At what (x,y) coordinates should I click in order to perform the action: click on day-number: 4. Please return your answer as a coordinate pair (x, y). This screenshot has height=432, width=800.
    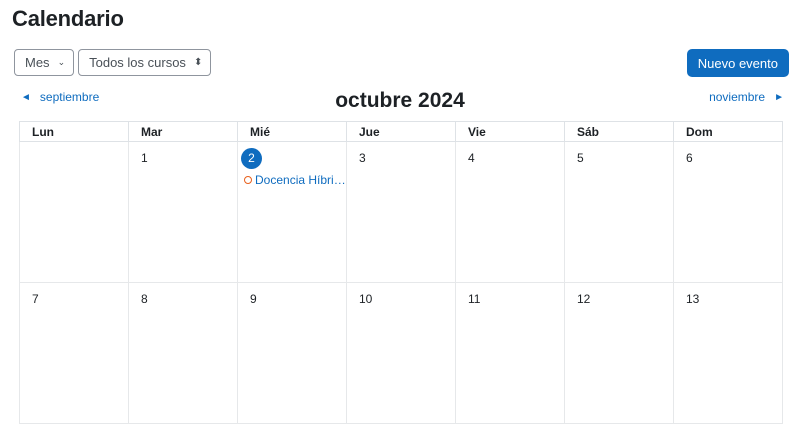
    Looking at the image, I should click on (471, 158).